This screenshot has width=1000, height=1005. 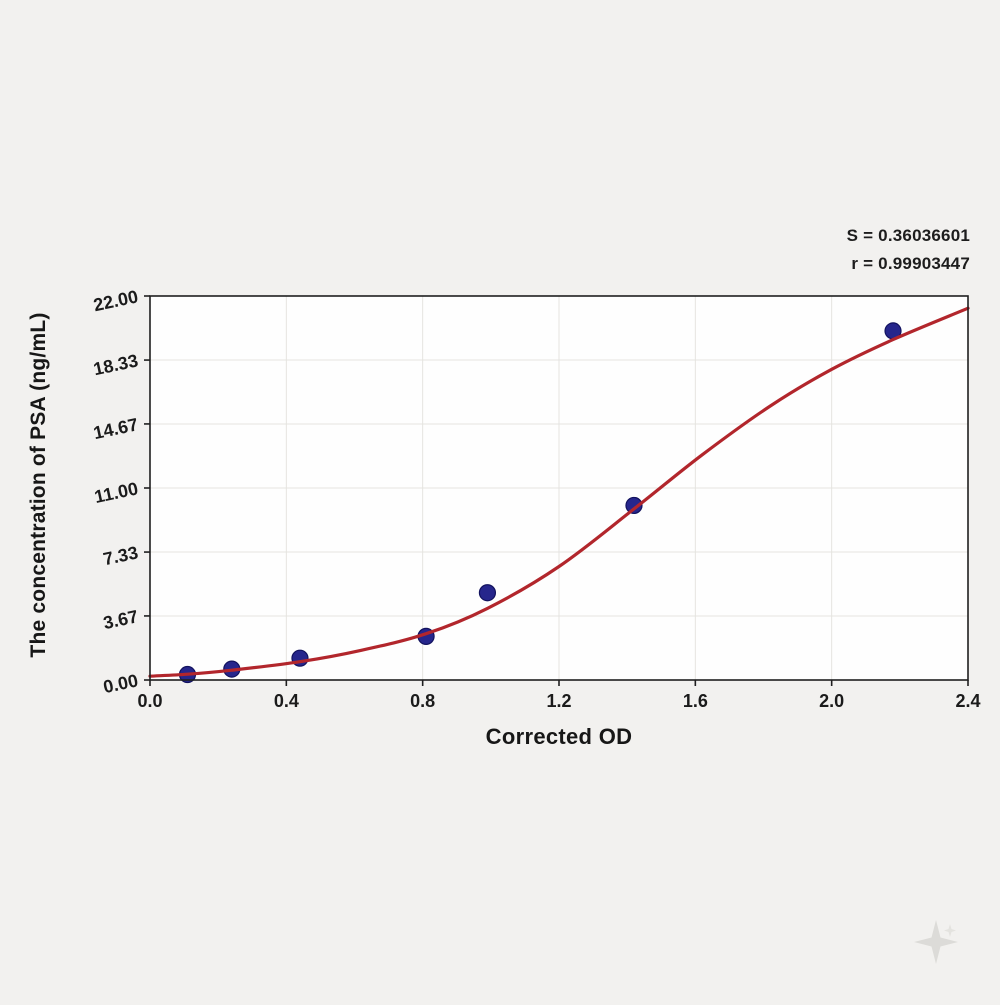 I want to click on y-tick-label: 18.33, so click(x=116, y=364).